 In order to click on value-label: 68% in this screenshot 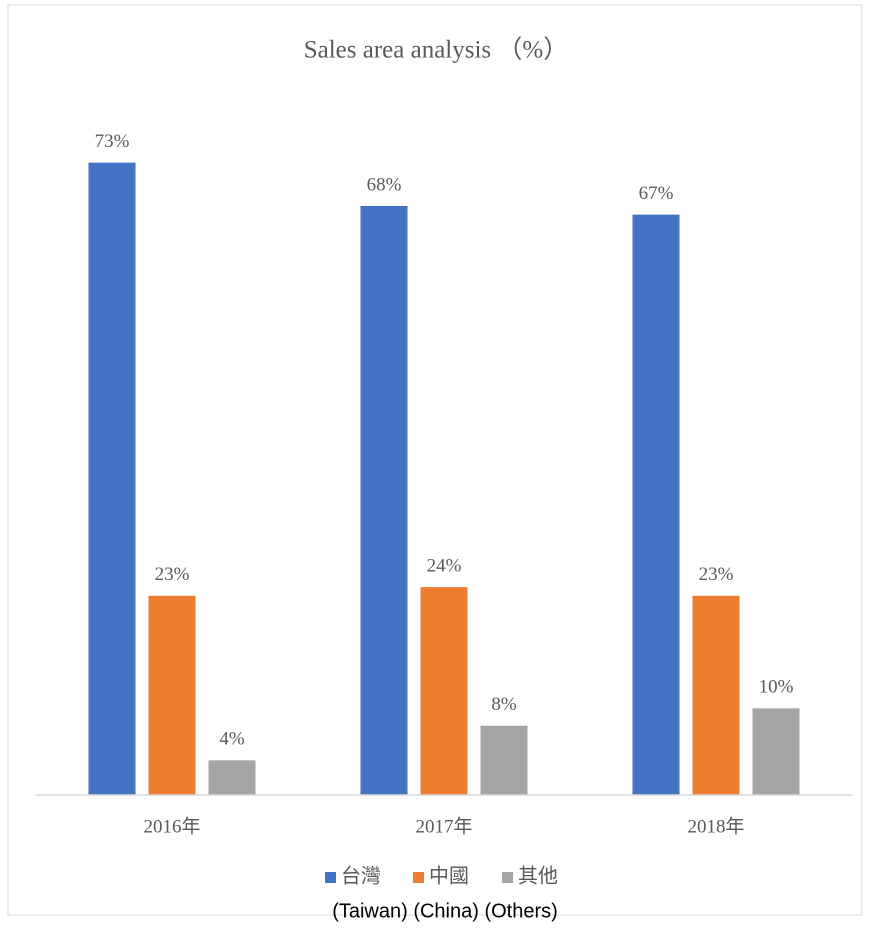, I will do `click(384, 184)`.